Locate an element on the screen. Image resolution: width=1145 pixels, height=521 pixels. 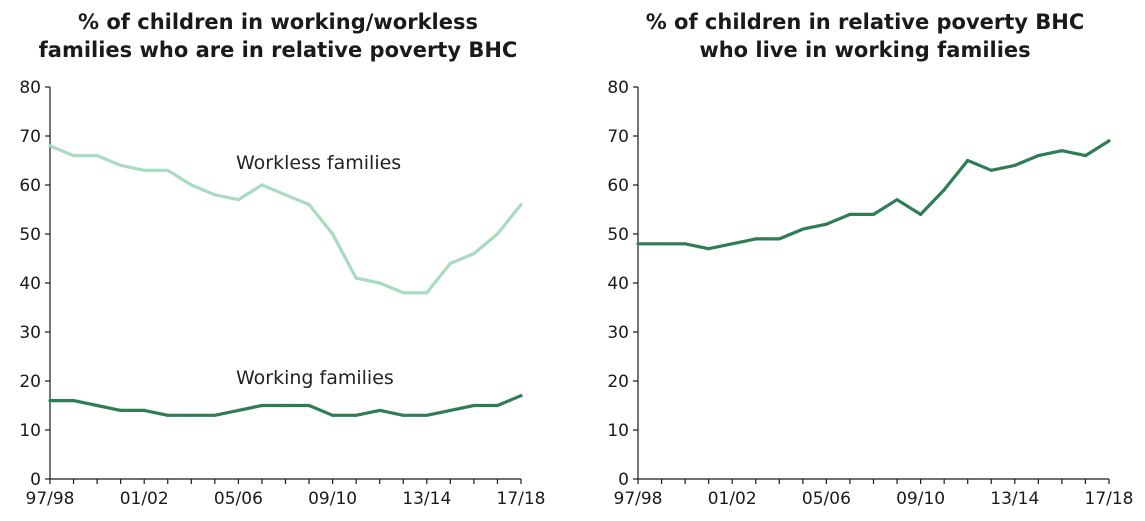
right-x-tick-label: 05/06 is located at coordinates (826, 499).